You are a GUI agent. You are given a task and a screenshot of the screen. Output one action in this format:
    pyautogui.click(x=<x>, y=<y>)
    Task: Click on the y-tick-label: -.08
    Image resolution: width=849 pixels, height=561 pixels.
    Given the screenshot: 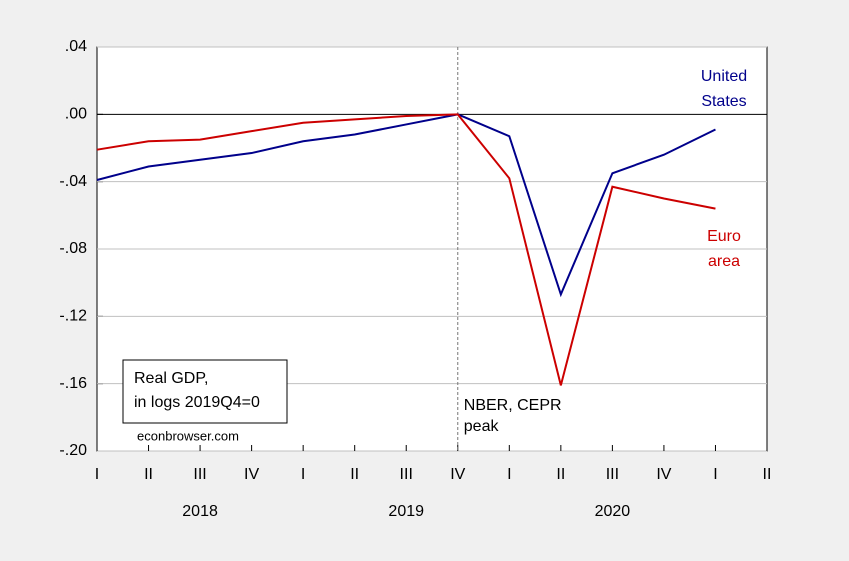 What is the action you would take?
    pyautogui.click(x=73, y=248)
    